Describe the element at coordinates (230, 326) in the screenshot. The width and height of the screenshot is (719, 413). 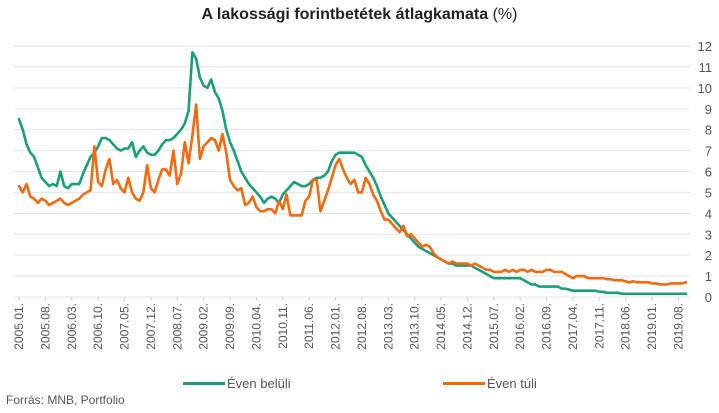
I see `x-tick-label: 2009.09.` at that location.